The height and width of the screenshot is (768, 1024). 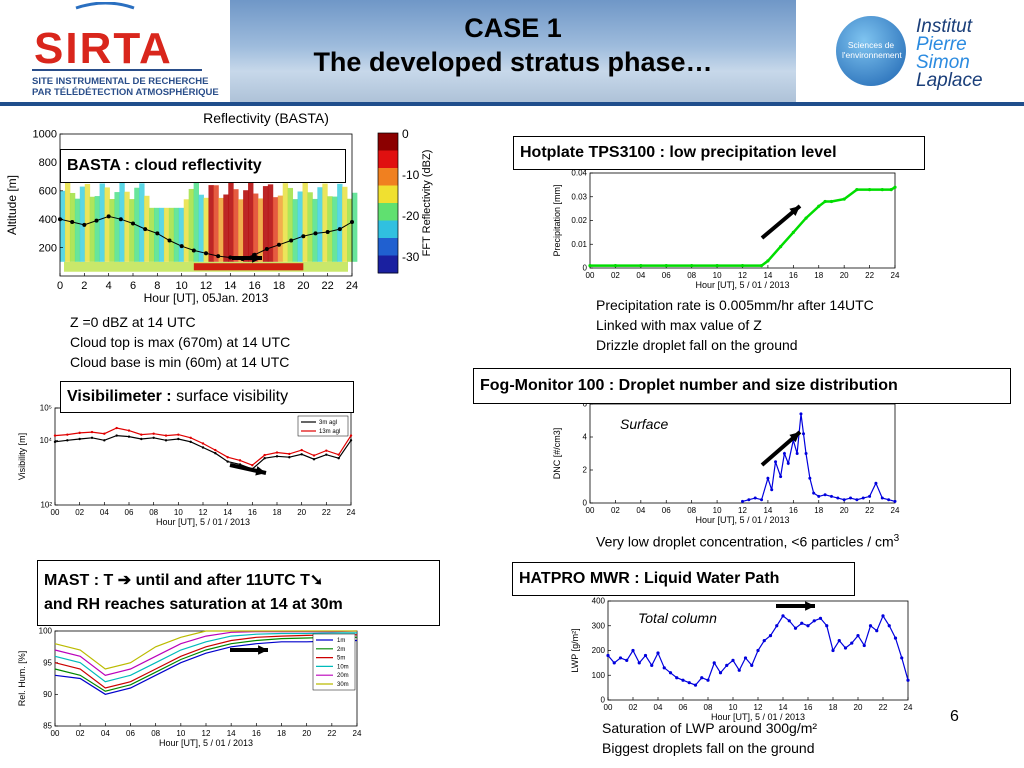 I want to click on mast-x-tick-label: 08, so click(x=155, y=733).